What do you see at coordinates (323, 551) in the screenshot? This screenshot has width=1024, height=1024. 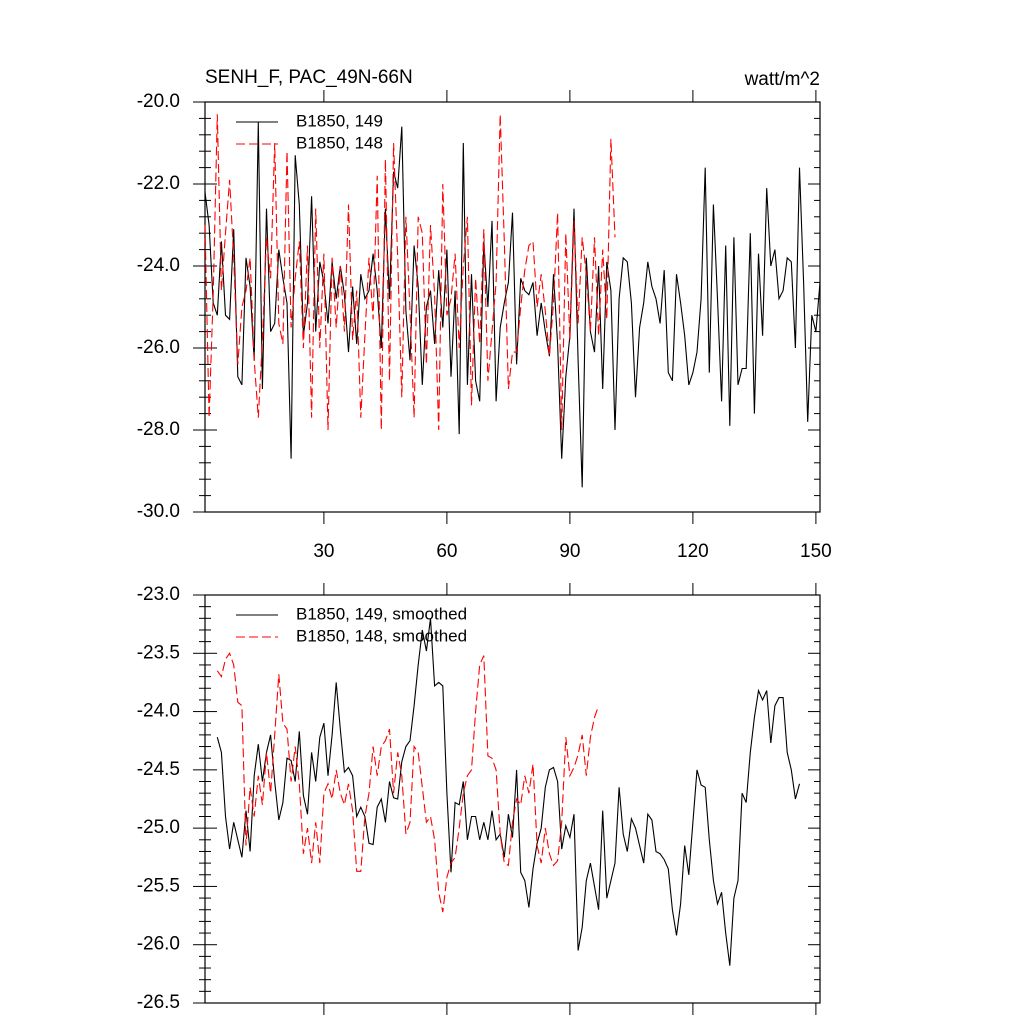 I see `x-tick-label: 30` at bounding box center [323, 551].